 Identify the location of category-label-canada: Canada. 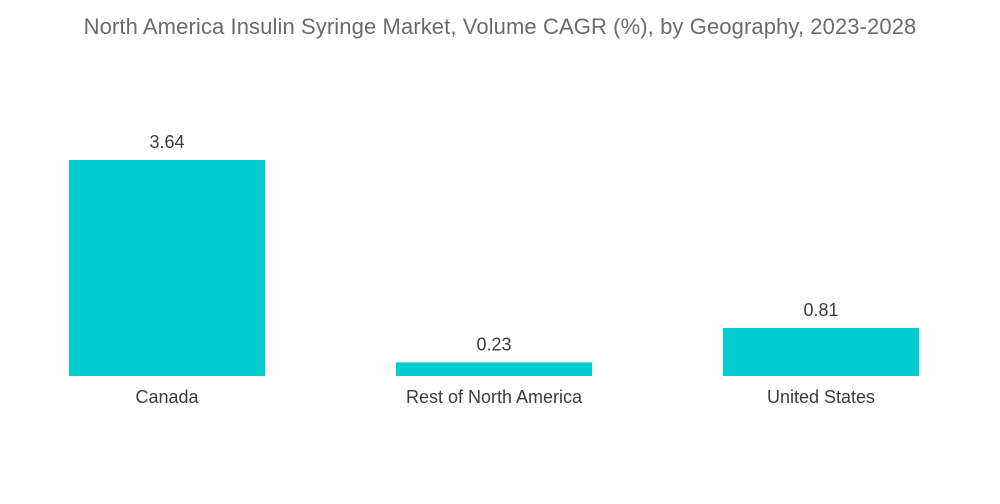
(167, 397).